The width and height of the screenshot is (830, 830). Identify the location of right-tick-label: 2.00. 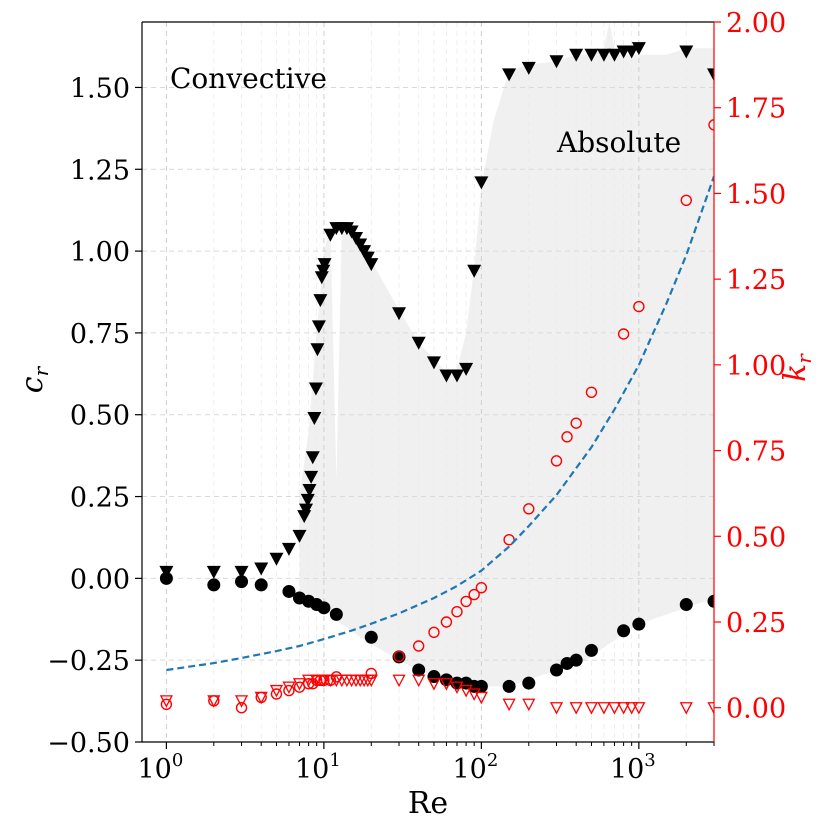
(756, 23).